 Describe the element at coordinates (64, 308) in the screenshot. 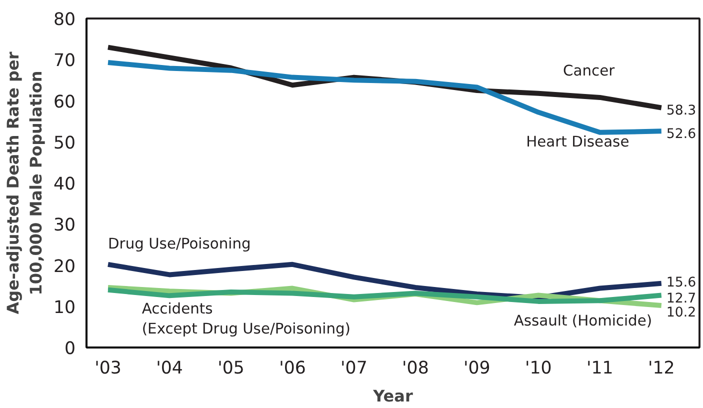

I see `y-tick-label: 10` at that location.